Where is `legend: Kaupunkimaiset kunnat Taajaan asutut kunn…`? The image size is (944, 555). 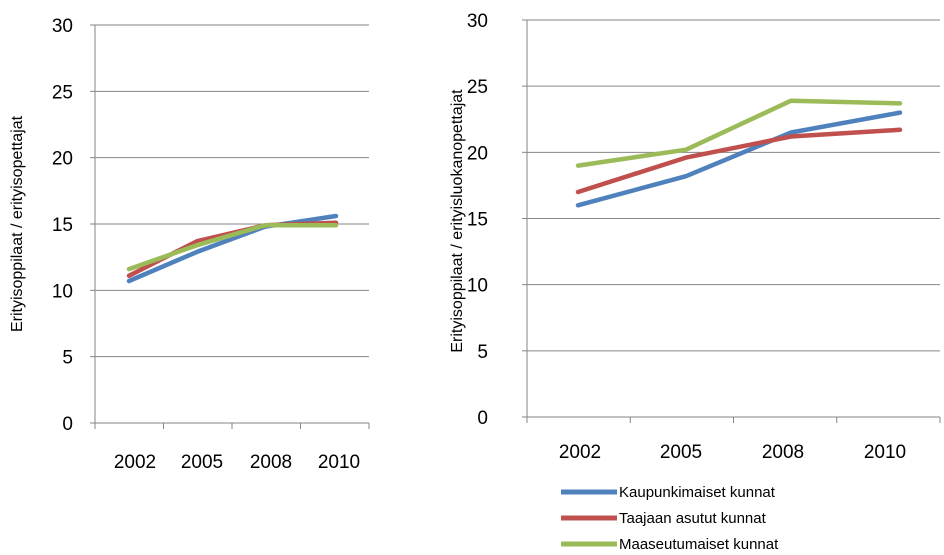
legend: Kaupunkimaiset kunnat Taajaan asutut kunn… is located at coordinates (670, 518).